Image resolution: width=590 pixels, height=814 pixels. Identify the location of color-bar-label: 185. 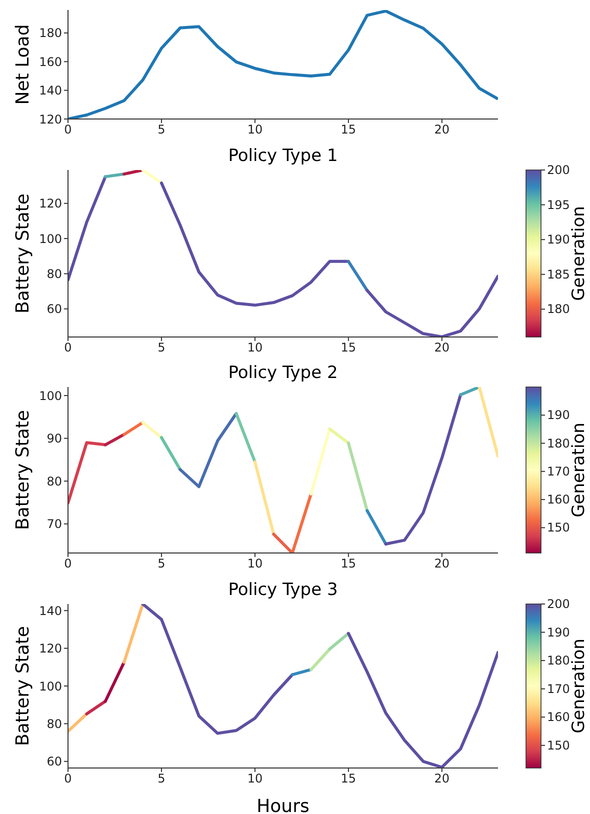
(558, 274).